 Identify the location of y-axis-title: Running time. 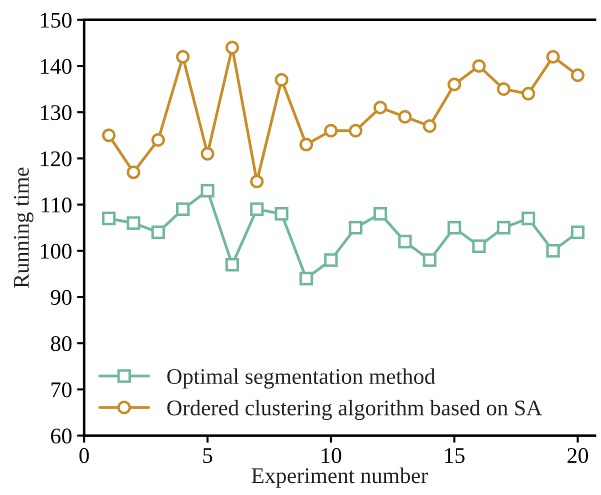
(24, 228).